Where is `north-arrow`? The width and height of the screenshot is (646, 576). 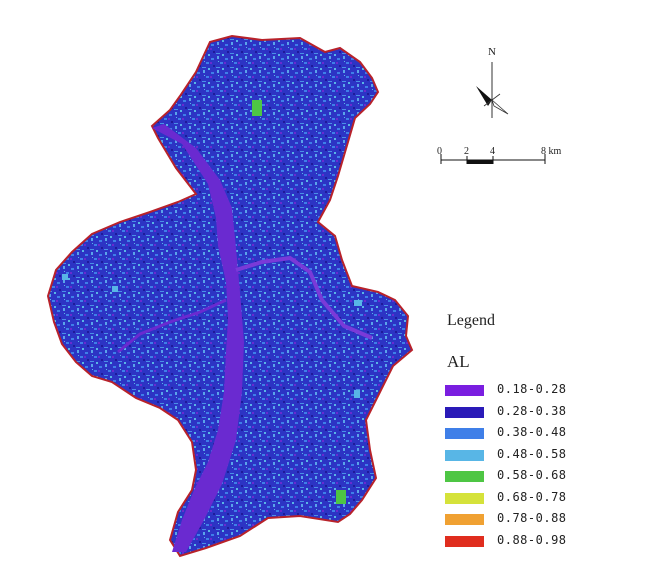 north-arrow is located at coordinates (492, 90).